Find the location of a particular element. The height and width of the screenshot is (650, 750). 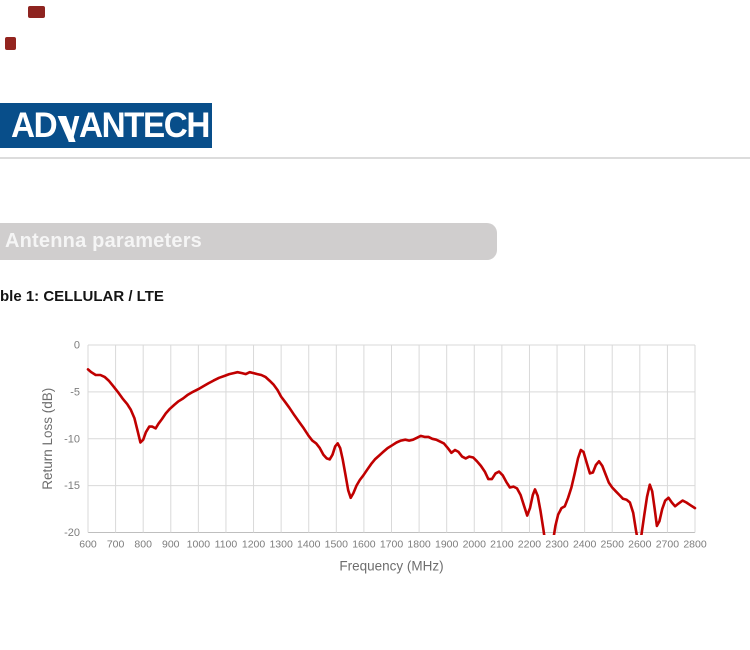

svg-text: 1900 is located at coordinates (447, 545).